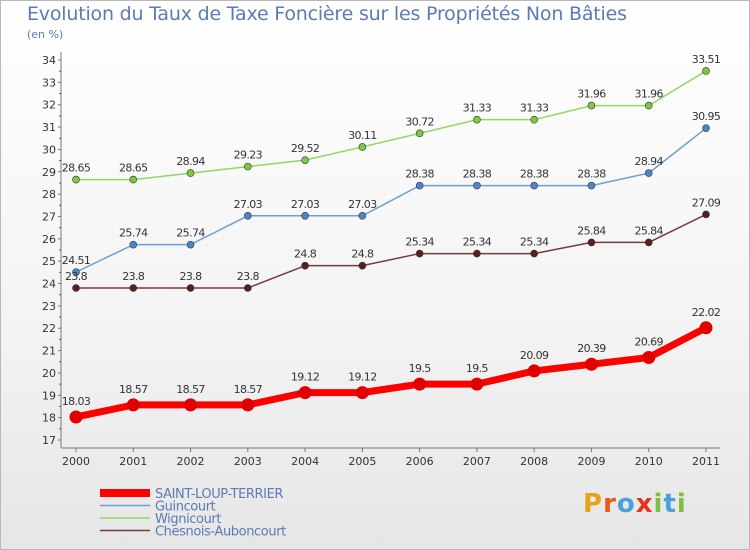 This screenshot has width=750, height=550. What do you see at coordinates (706, 116) in the screenshot?
I see `data-label: 30.95` at bounding box center [706, 116].